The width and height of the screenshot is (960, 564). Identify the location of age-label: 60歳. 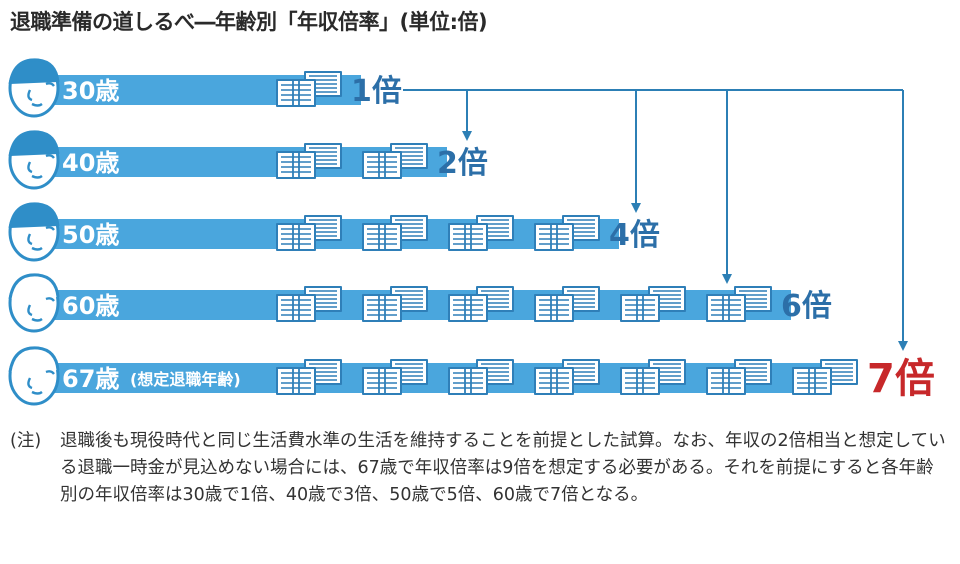
(90, 306).